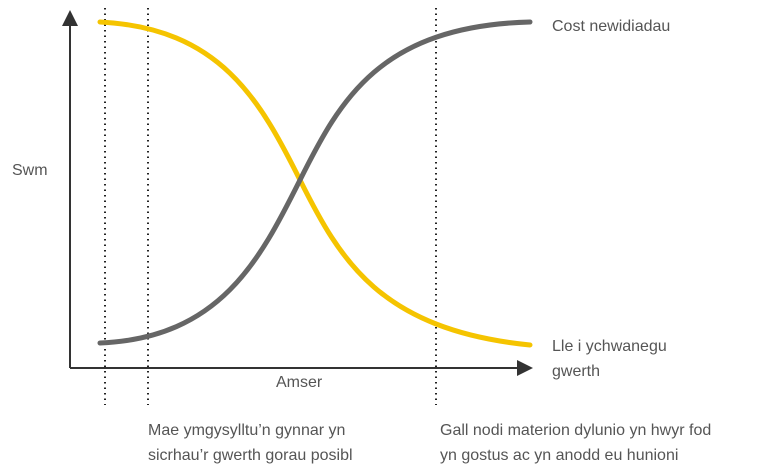 The width and height of the screenshot is (784, 470). I want to click on curve-label: Cost newidiadau, so click(611, 26).